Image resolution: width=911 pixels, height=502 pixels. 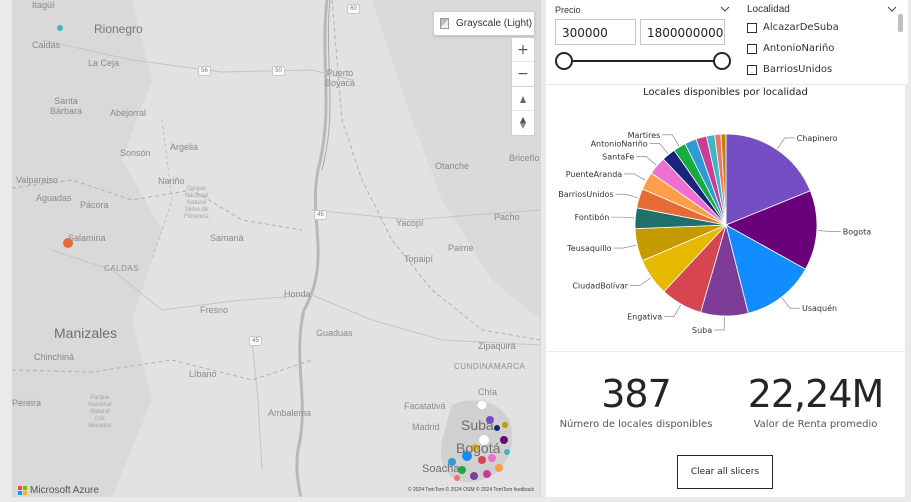 What do you see at coordinates (619, 144) in the screenshot?
I see `pie-slice-label: AntonioNariño` at bounding box center [619, 144].